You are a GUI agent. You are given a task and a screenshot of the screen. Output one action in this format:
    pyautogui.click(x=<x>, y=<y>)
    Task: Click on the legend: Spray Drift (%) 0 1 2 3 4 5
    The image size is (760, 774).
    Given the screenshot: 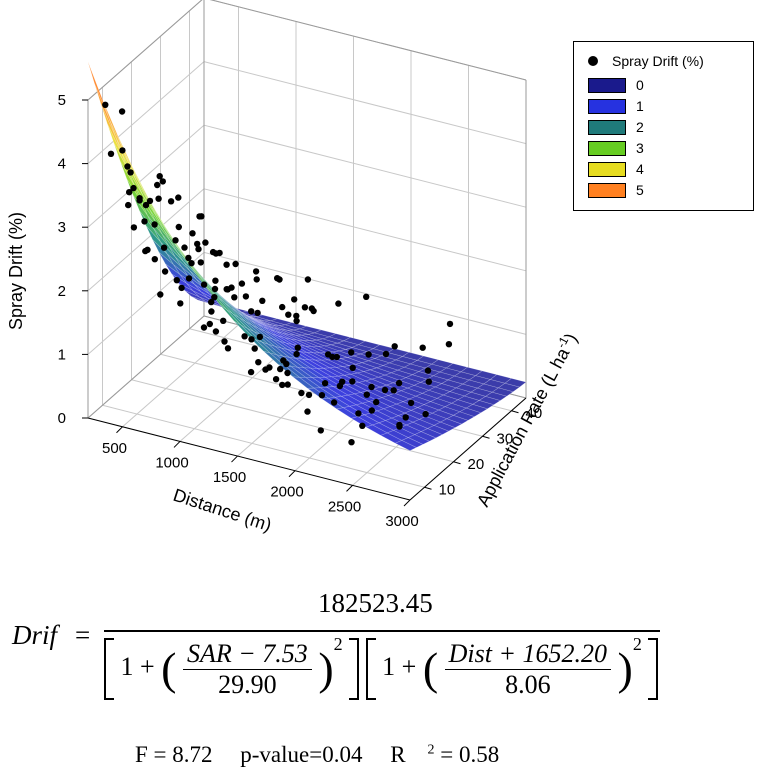 What is the action you would take?
    pyautogui.click(x=663, y=126)
    